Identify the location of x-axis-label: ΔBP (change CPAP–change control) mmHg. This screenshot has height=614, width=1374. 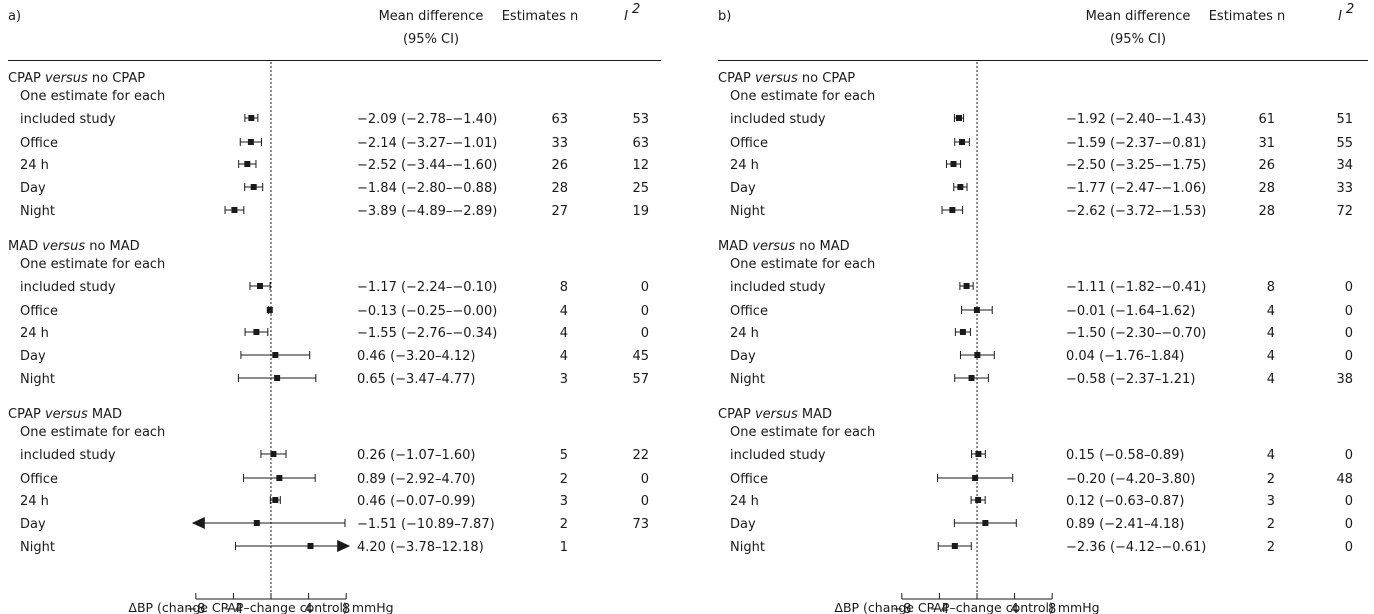
(966, 607).